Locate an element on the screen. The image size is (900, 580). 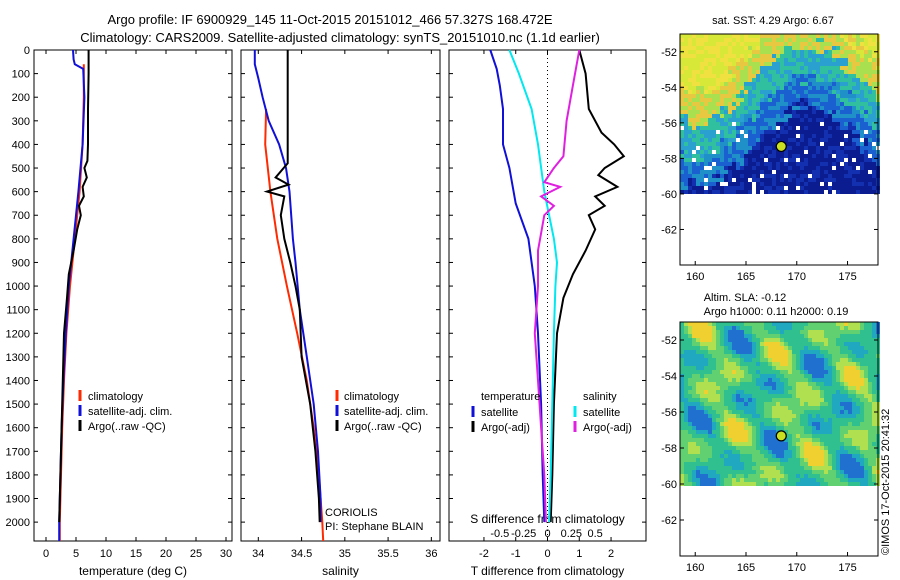
y-tick-label: 0 is located at coordinates (27, 51).